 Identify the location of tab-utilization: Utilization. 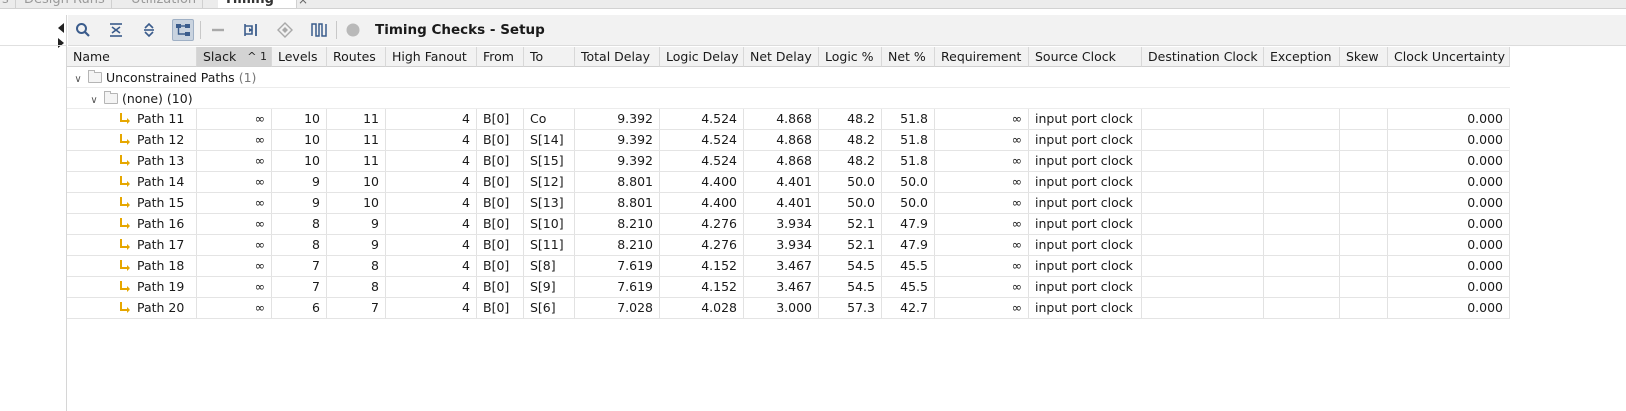
(164, 4).